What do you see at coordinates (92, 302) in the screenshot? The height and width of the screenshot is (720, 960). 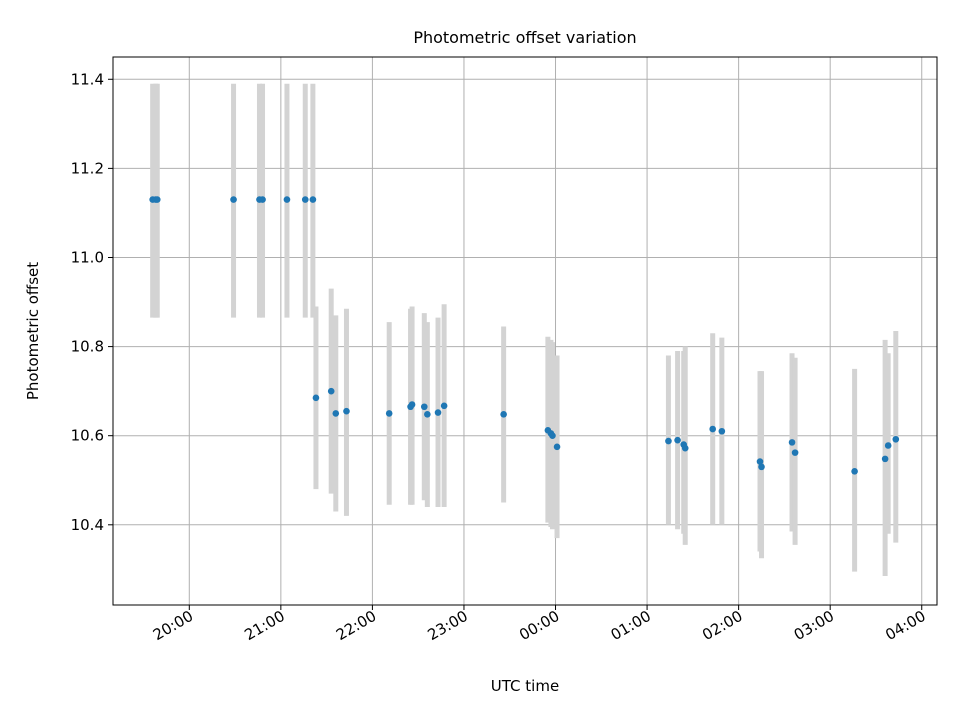 I see `y-axis: 10.4 10.6 10.8 11.0 11.2 11.4` at bounding box center [92, 302].